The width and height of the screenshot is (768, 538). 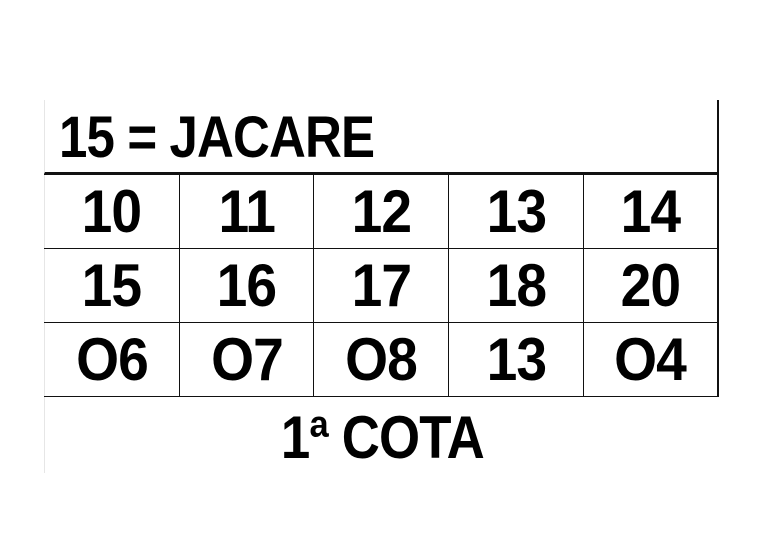 I want to click on grid-cell: 15, so click(x=112, y=285).